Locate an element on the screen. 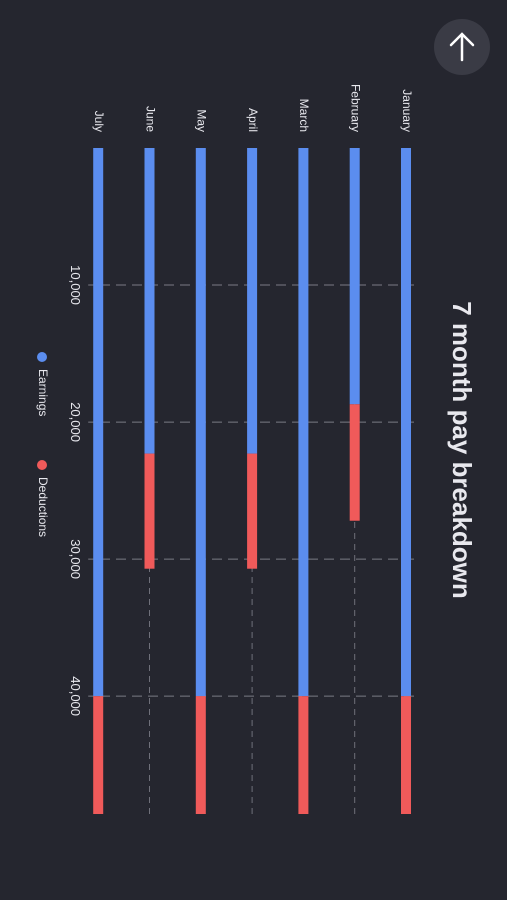 The image size is (507, 900). y-tick-label: July is located at coordinates (99, 121).